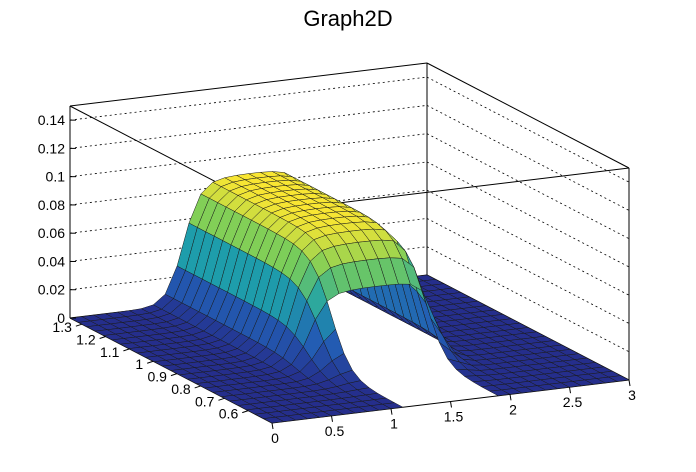 This screenshot has width=696, height=472. Describe the element at coordinates (205, 401) in the screenshot. I see `y-tick-label: 0.7` at that location.